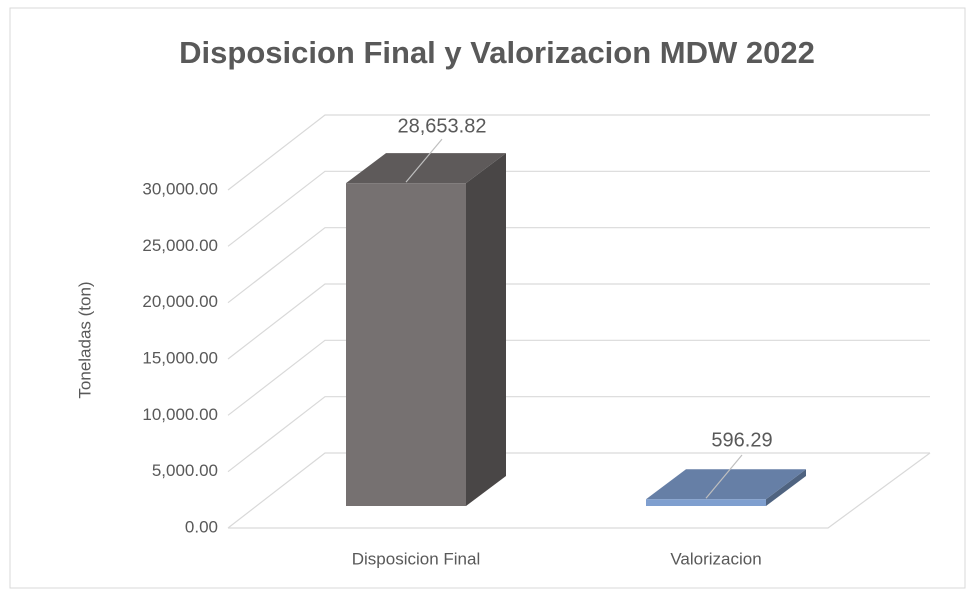 The width and height of the screenshot is (974, 589). I want to click on floor-edge, so click(579, 490).